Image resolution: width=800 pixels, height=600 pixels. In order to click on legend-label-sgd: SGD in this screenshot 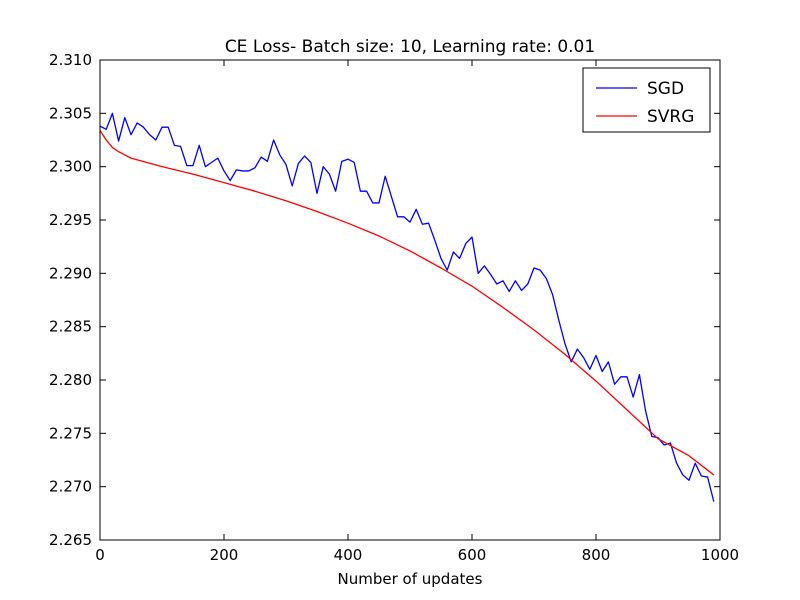, I will do `click(665, 89)`.